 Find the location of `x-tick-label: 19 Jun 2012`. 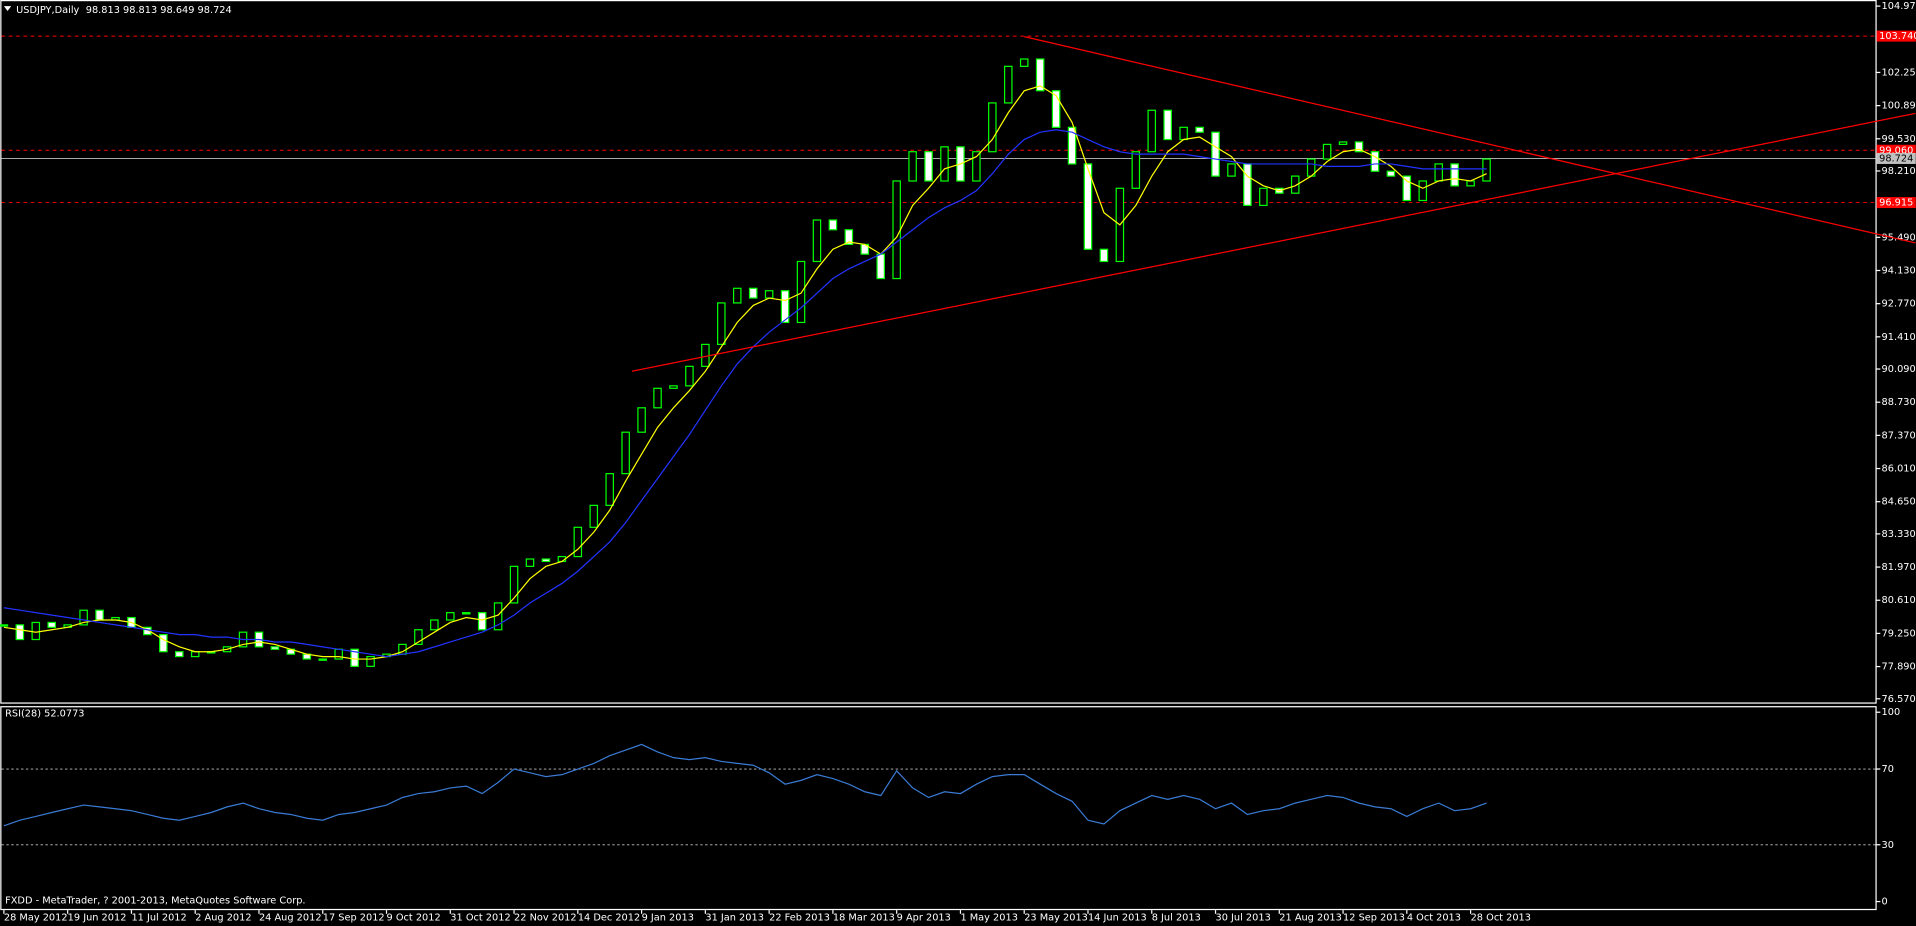

x-tick-label: 19 Jun 2012 is located at coordinates (97, 917).